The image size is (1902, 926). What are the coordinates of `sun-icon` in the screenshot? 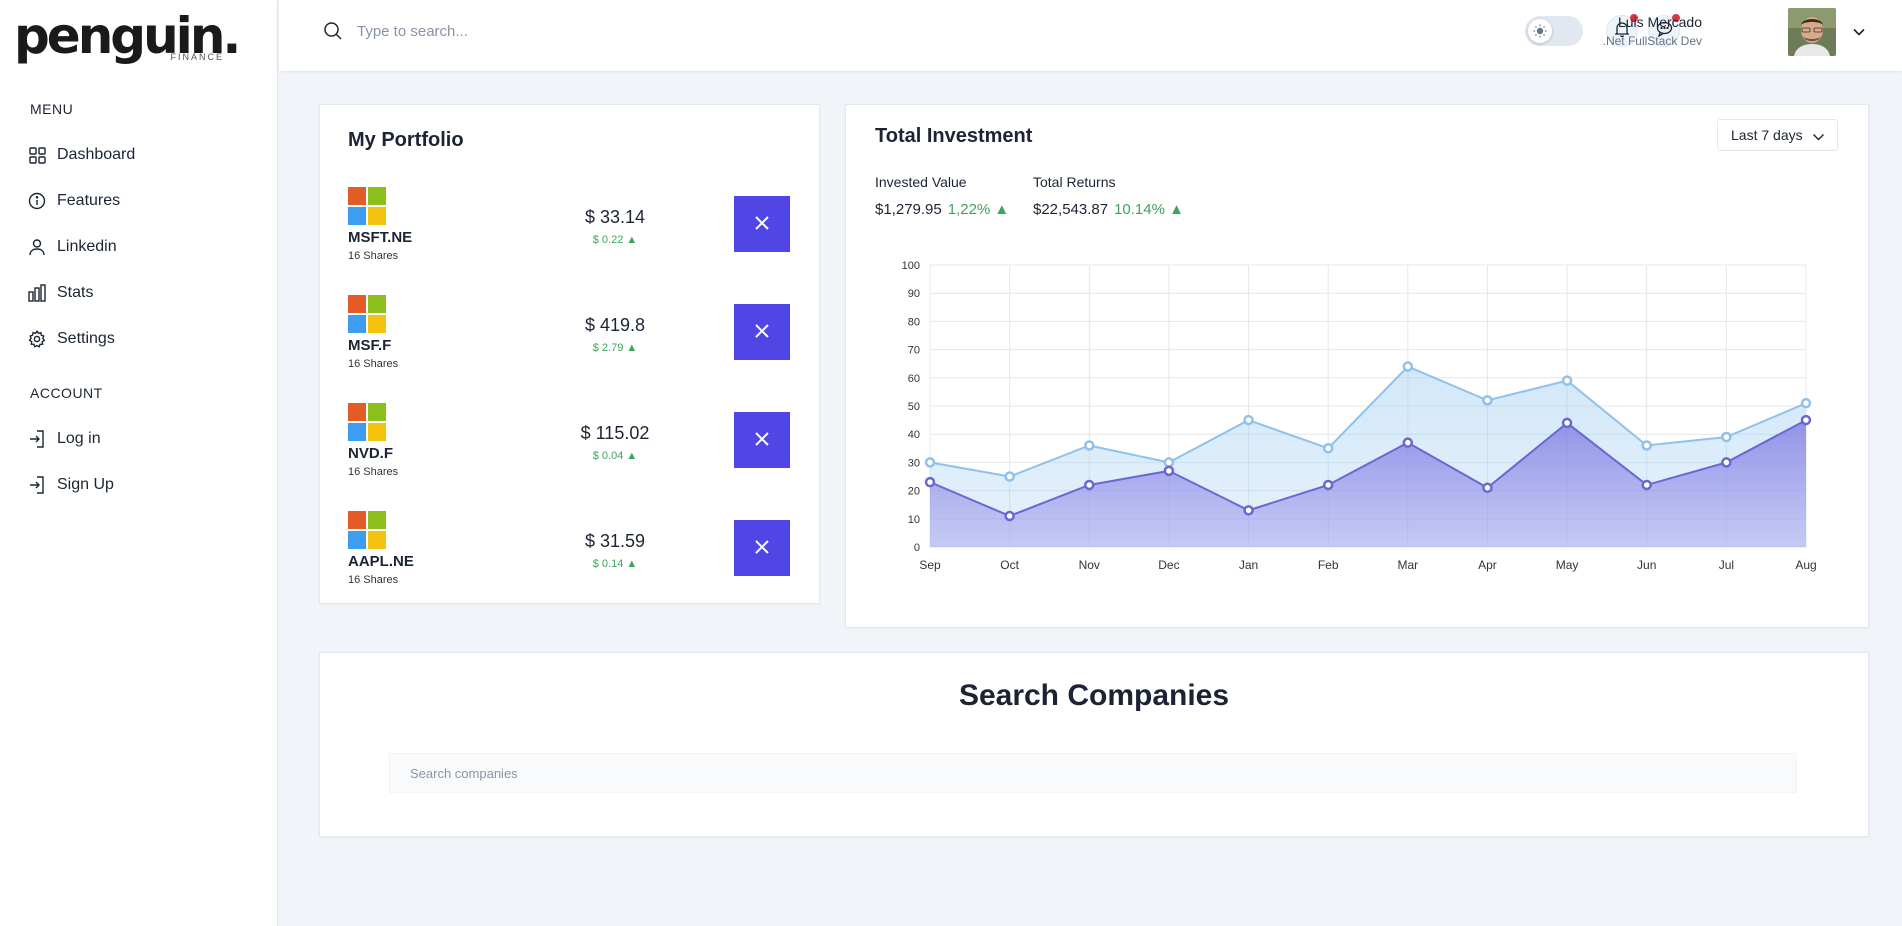 It's located at (1540, 31).